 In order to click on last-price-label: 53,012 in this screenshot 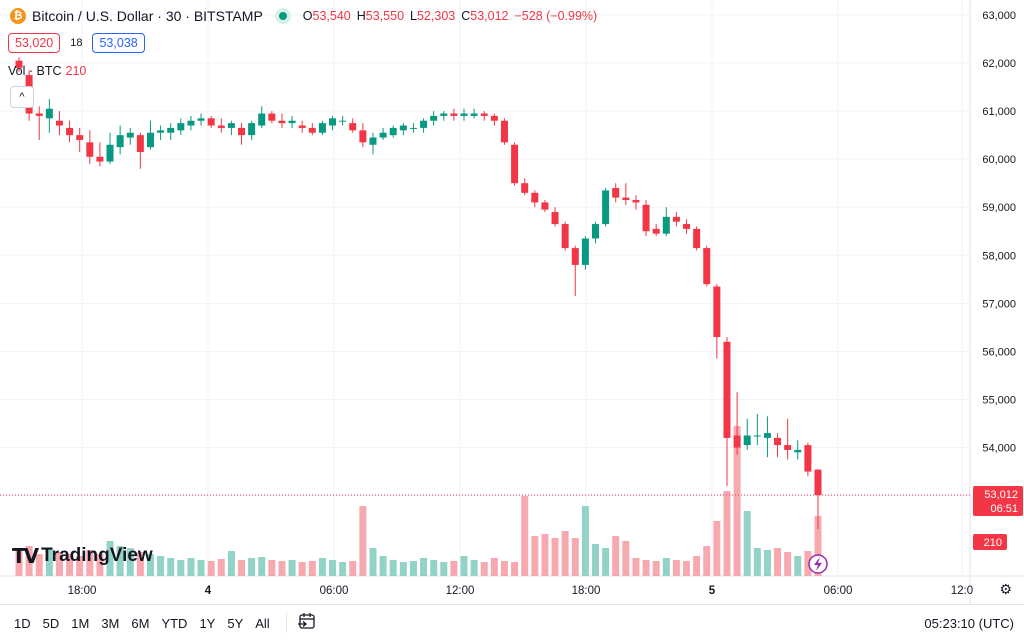, I will do `click(1001, 495)`.